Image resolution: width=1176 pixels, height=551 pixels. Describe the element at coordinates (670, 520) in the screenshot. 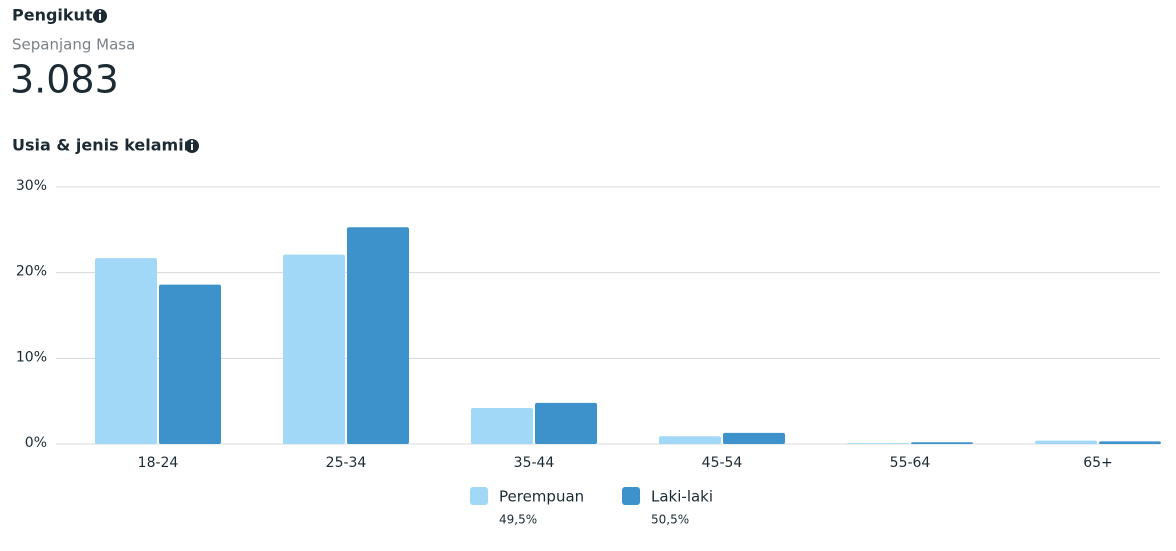

I see `legend-share: 50,5%` at that location.